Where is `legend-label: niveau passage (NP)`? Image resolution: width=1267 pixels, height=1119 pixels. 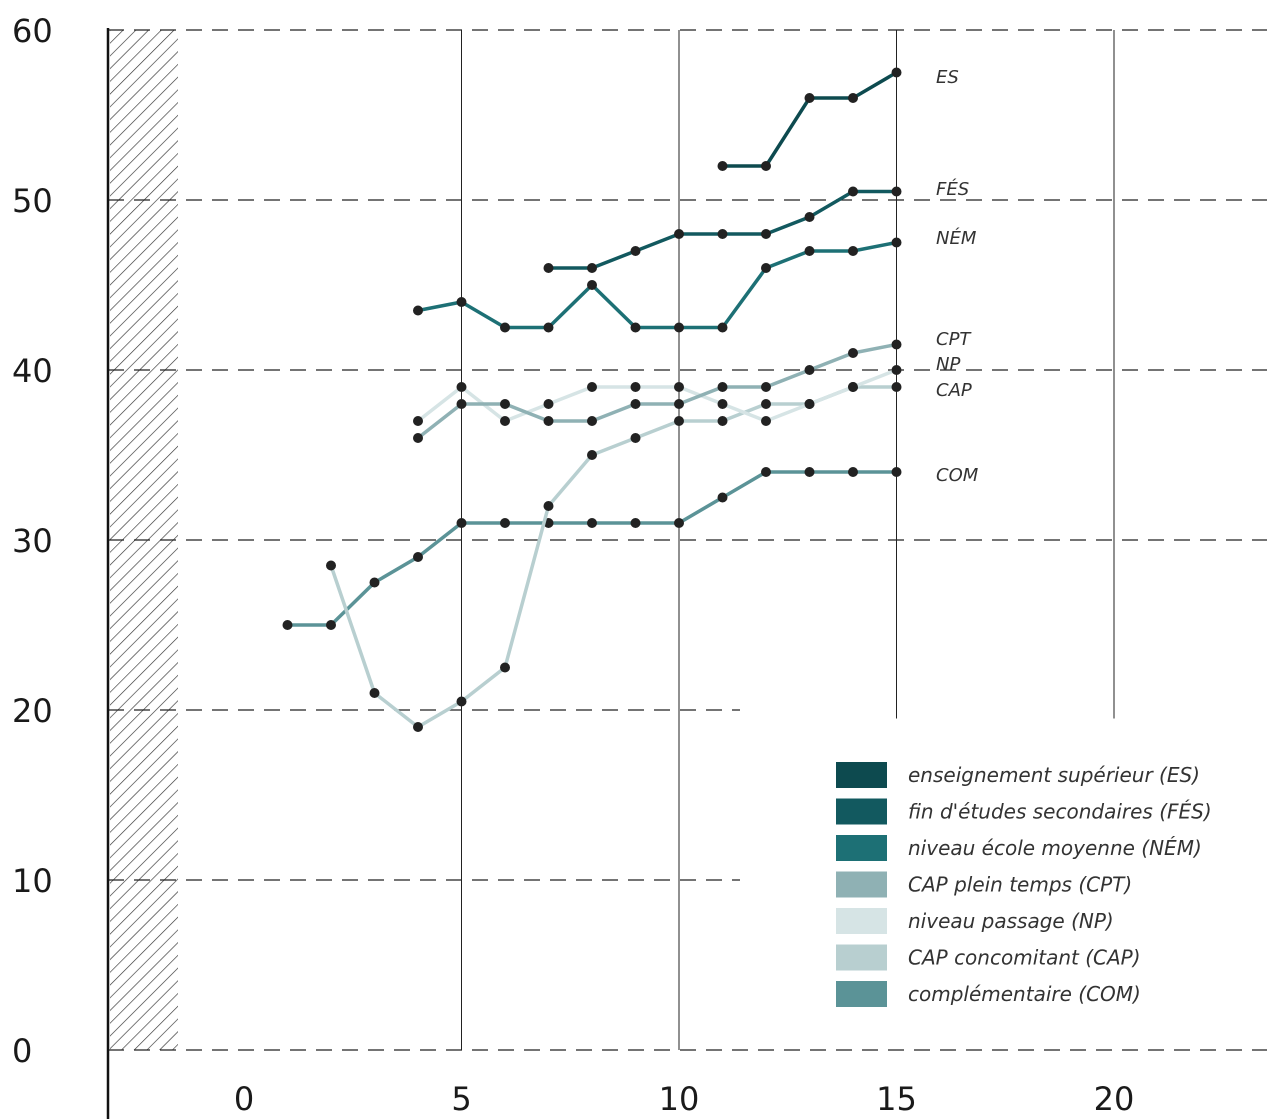
legend-label: niveau passage (NP) is located at coordinates (1011, 921).